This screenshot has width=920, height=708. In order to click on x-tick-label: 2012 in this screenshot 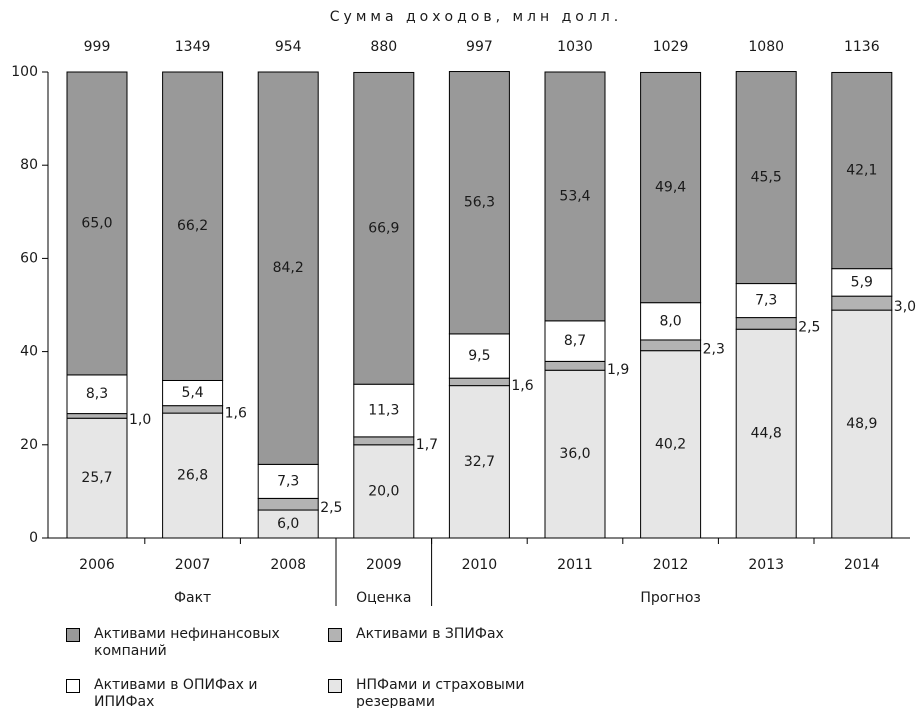, I will do `click(671, 565)`.